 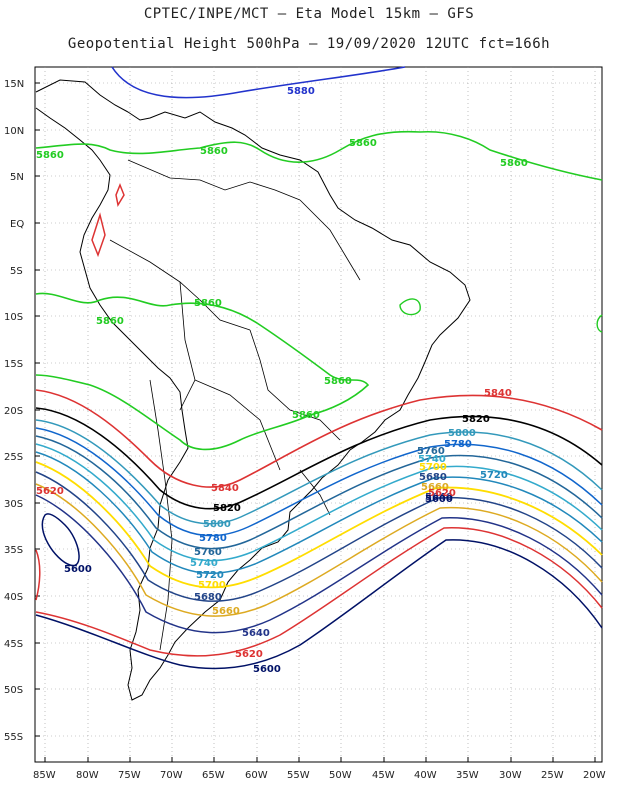 What do you see at coordinates (14, 84) in the screenshot?
I see `lat-label: 15N` at bounding box center [14, 84].